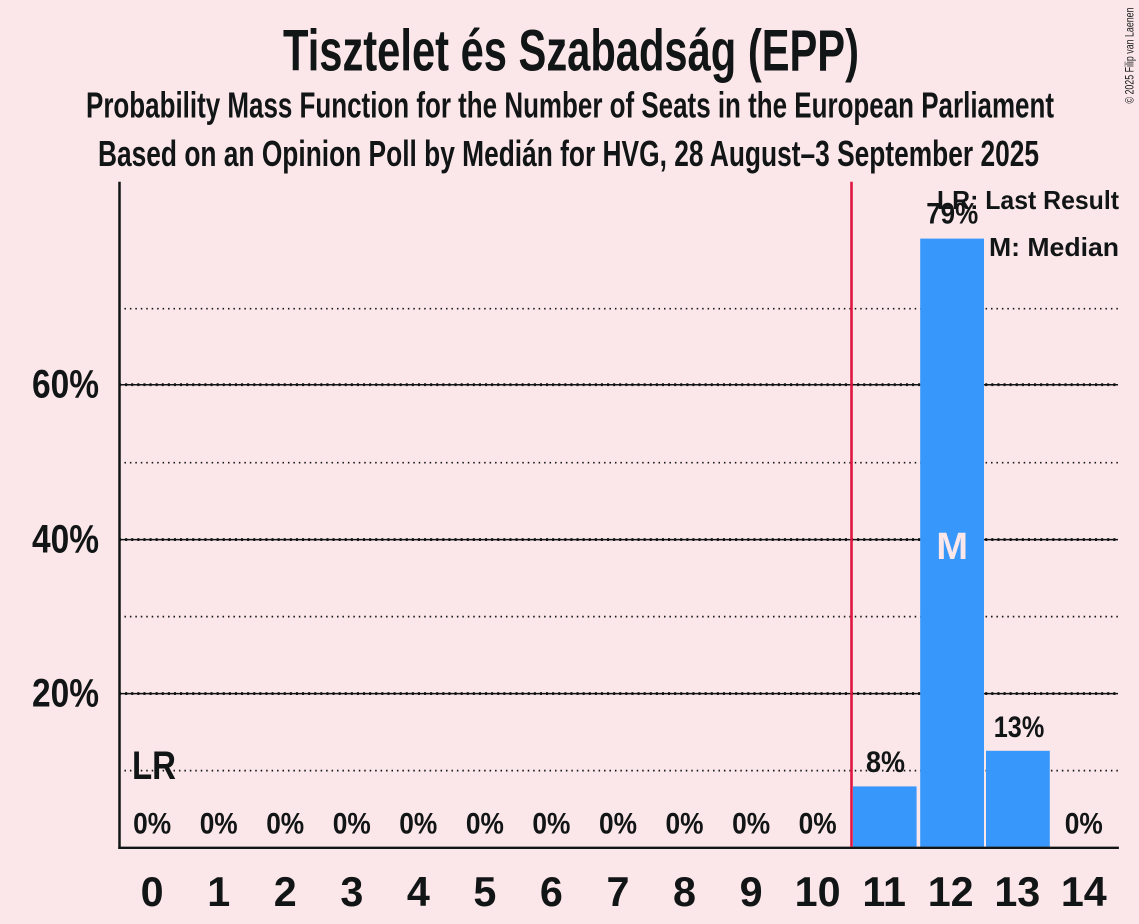  I want to click on svg-text: 5, so click(484, 892).